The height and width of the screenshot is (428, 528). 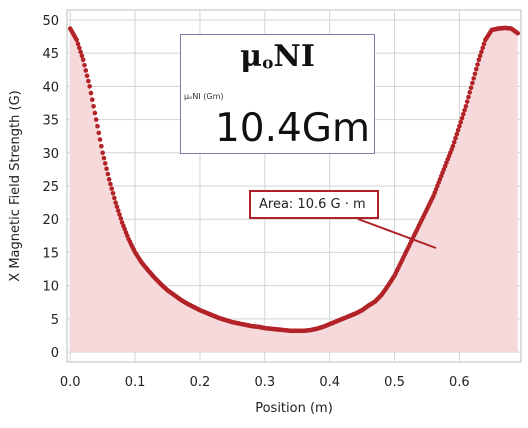 What do you see at coordinates (459, 382) in the screenshot?
I see `x-tick-label: 0.6` at bounding box center [459, 382].